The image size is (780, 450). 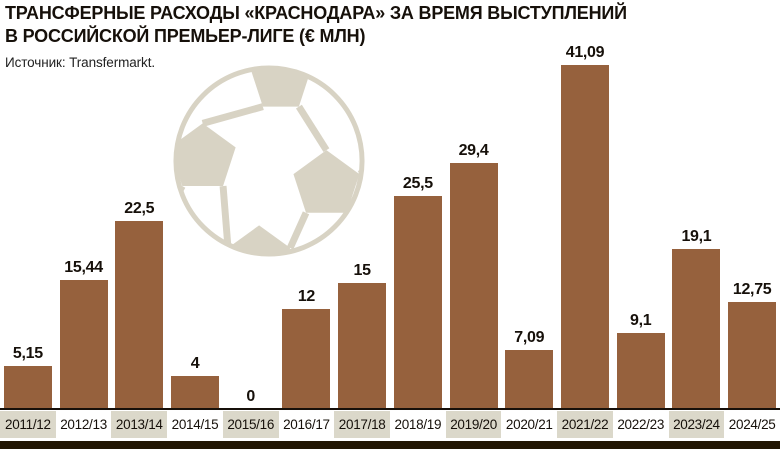 I want to click on title-line-2: В РОССИЙСКОЙ ПРЕМЬЕР-ЛИГЕ (€ МЛН), so click(x=185, y=36).